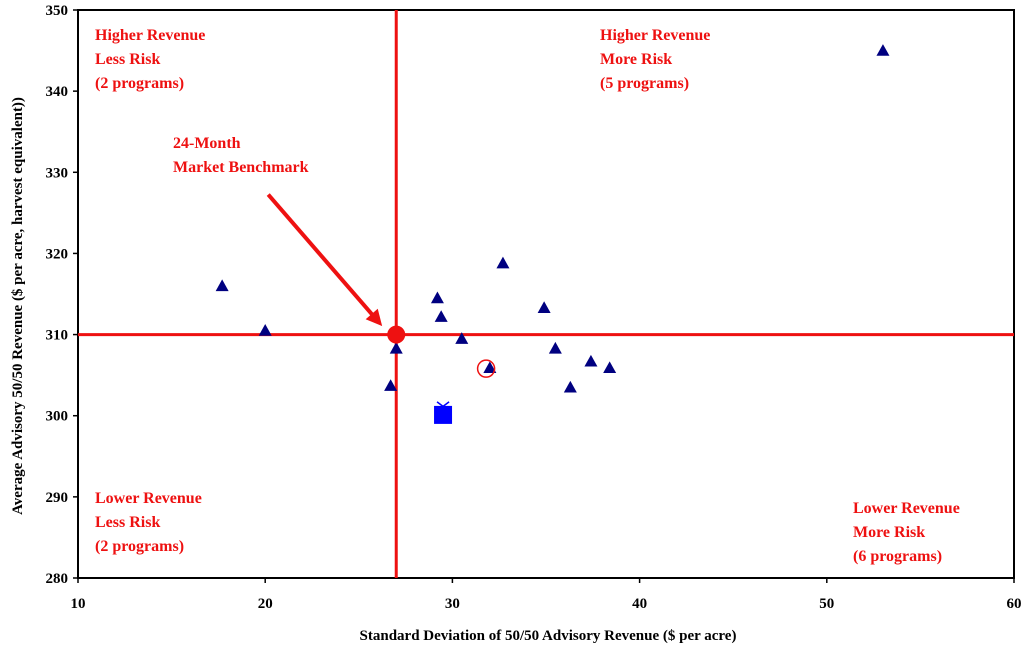 The width and height of the screenshot is (1024, 653). I want to click on y-tick-label: 320, so click(57, 254).